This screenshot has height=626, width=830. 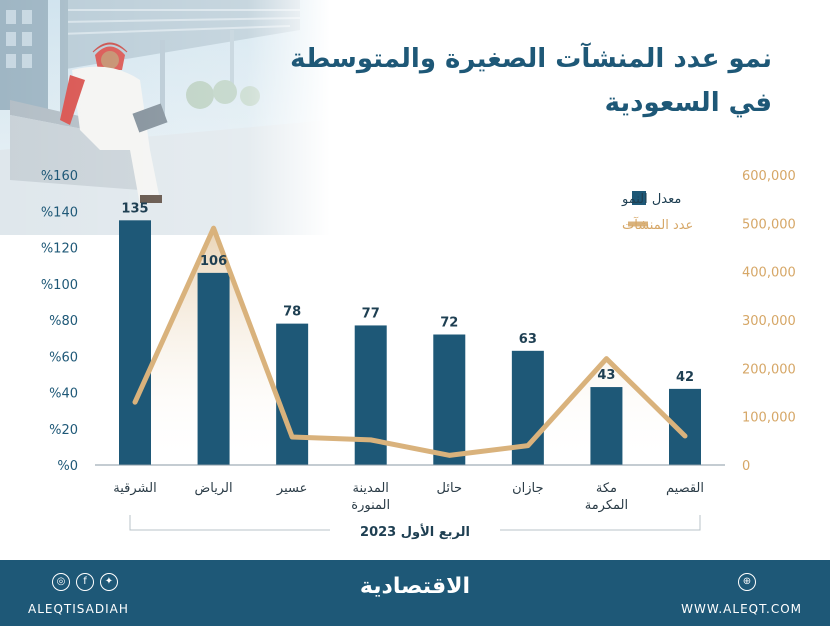 What do you see at coordinates (769, 273) in the screenshot?
I see `right-axis-tick-label: 400,000` at bounding box center [769, 273].